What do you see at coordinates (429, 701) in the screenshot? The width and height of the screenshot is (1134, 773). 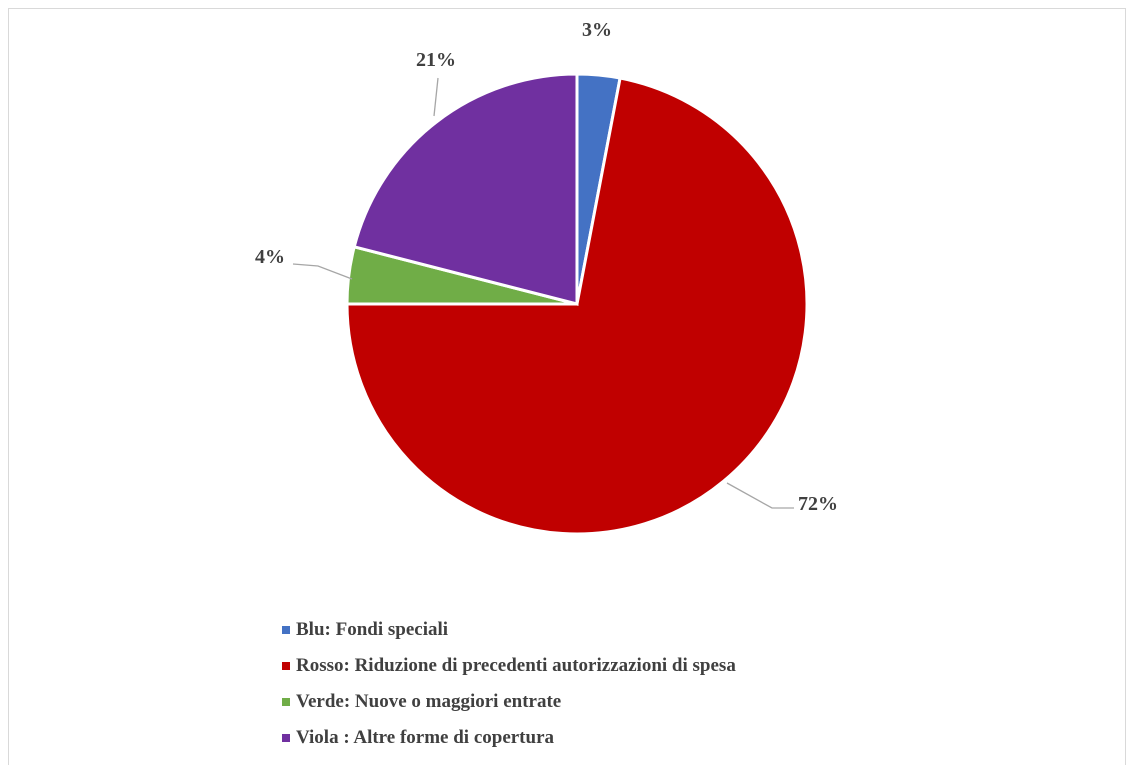 I see `legend-label-verde: Verde: Nuove o maggiori entrate` at bounding box center [429, 701].